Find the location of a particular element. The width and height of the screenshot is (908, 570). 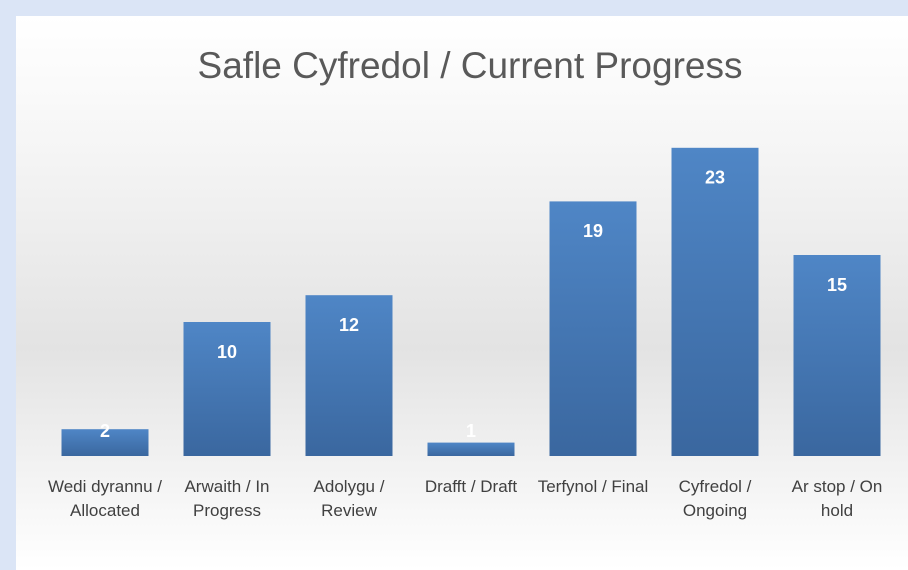

data-label: 15 is located at coordinates (837, 285).